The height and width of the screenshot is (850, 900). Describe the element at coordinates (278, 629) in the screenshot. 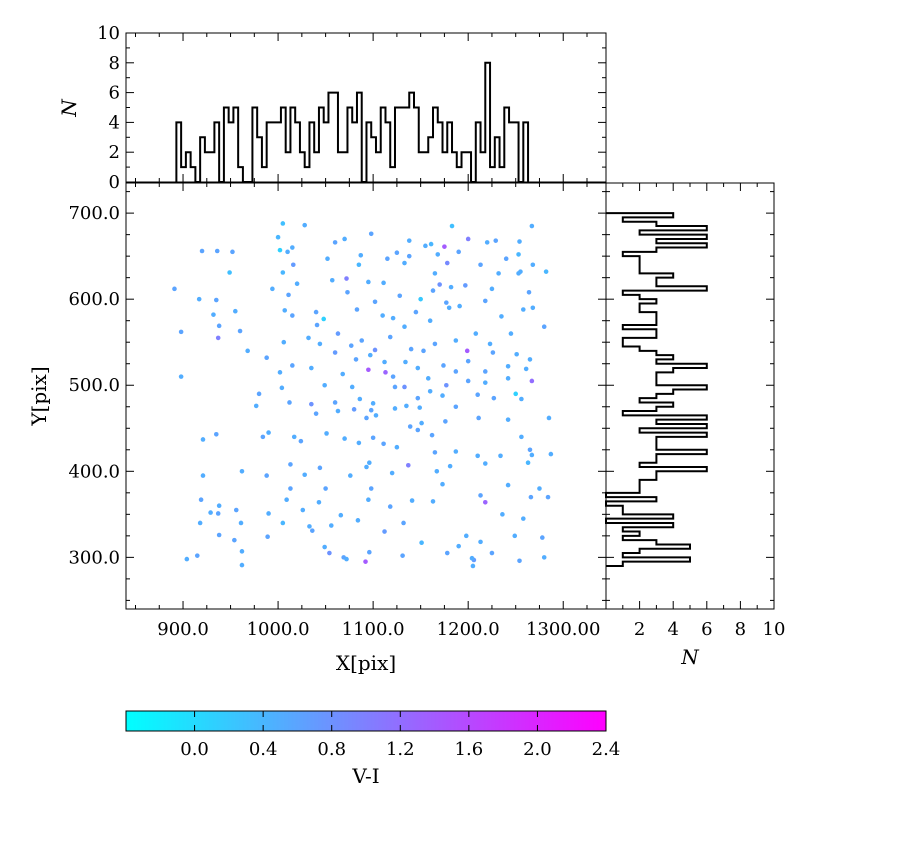

I see `x-tick-label: 1000.0` at that location.